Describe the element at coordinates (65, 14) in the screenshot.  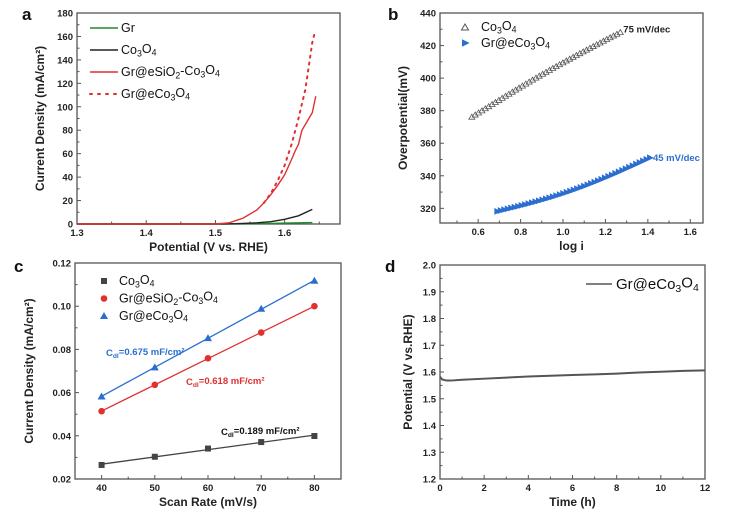
I see `y-tick-label: 180` at that location.